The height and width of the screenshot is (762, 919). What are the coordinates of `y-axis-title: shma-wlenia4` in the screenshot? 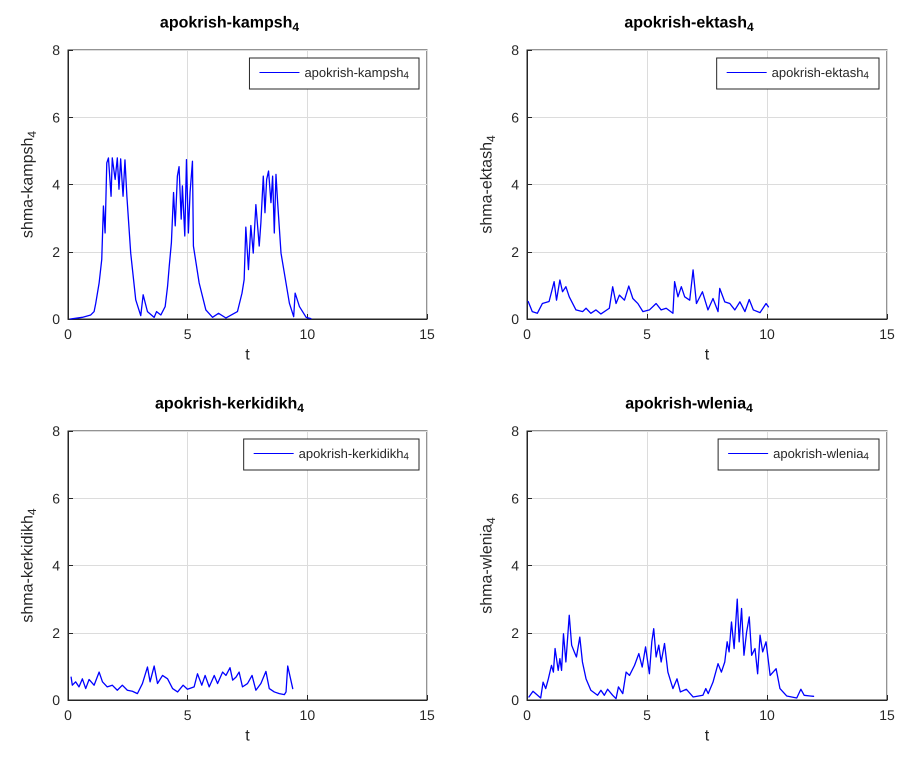 It's located at (488, 565).